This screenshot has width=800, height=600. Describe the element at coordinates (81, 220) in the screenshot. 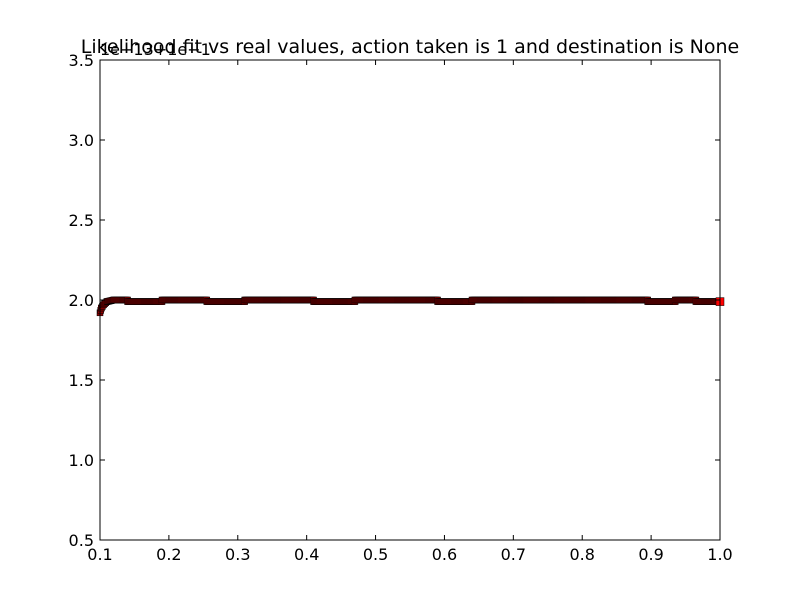

I see `y-tick-label: 2.5` at that location.